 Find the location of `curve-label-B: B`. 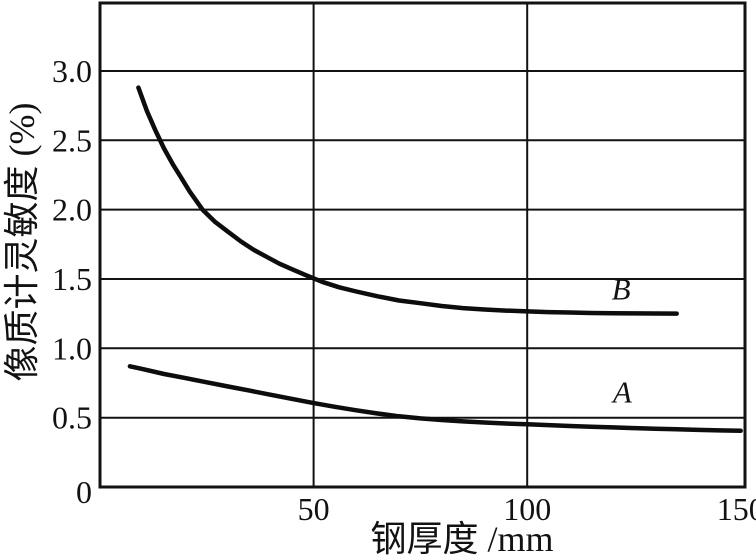

curve-label-B: B is located at coordinates (621, 289).